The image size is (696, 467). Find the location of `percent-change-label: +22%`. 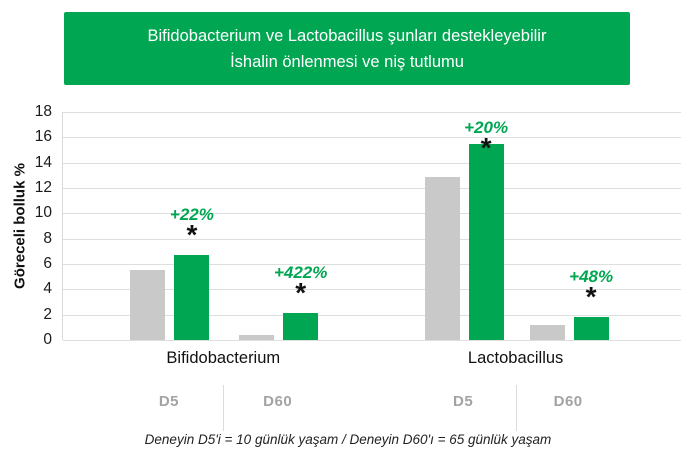

percent-change-label: +22% is located at coordinates (191, 215).